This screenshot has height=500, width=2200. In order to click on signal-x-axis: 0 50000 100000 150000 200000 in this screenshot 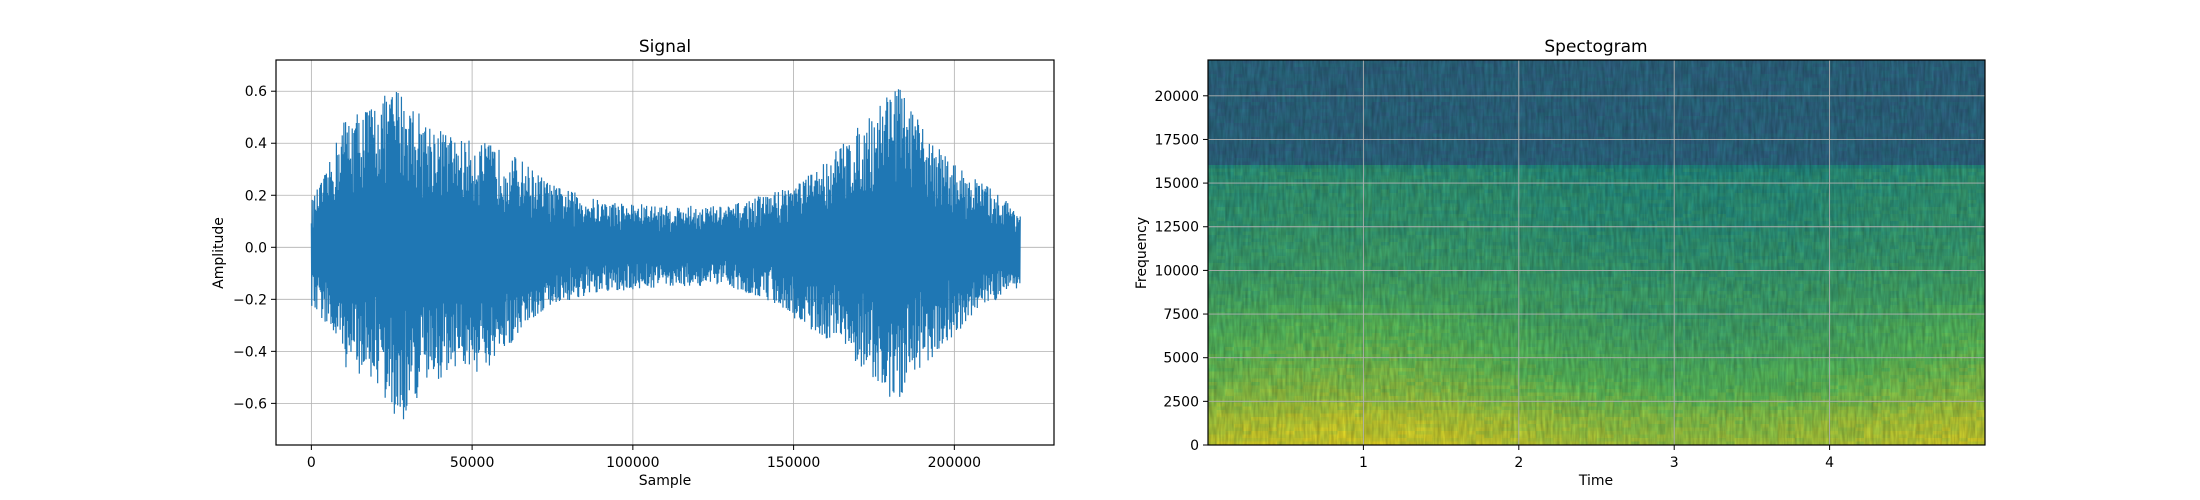, I will do `click(644, 458)`.